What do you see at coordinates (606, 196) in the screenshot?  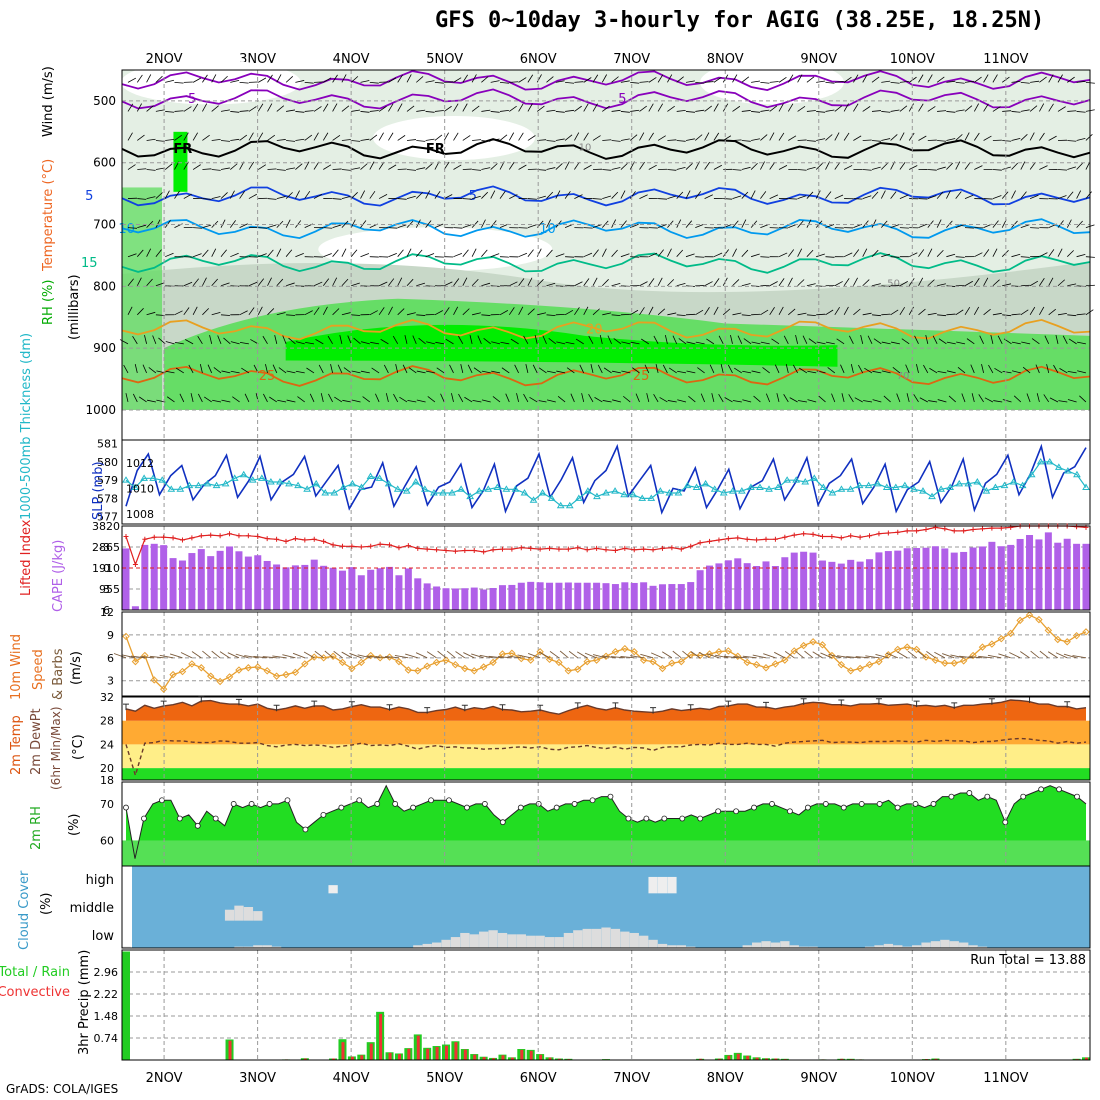 I see `contour-line` at bounding box center [606, 196].